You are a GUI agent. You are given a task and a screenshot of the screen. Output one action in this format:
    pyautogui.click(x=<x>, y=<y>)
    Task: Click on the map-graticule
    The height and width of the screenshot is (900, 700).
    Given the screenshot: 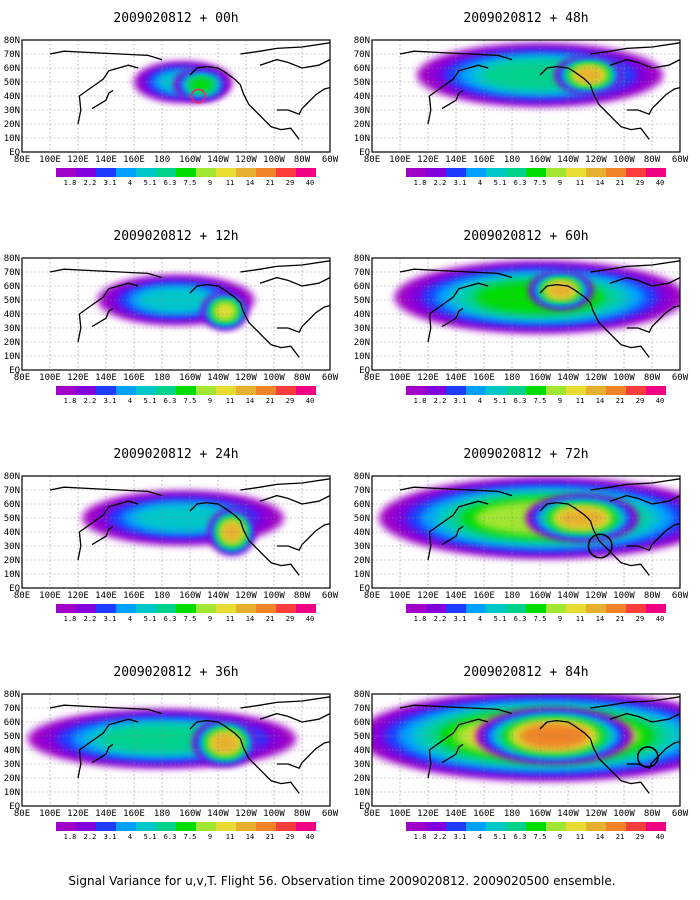 What is the action you would take?
    pyautogui.click(x=176, y=314)
    